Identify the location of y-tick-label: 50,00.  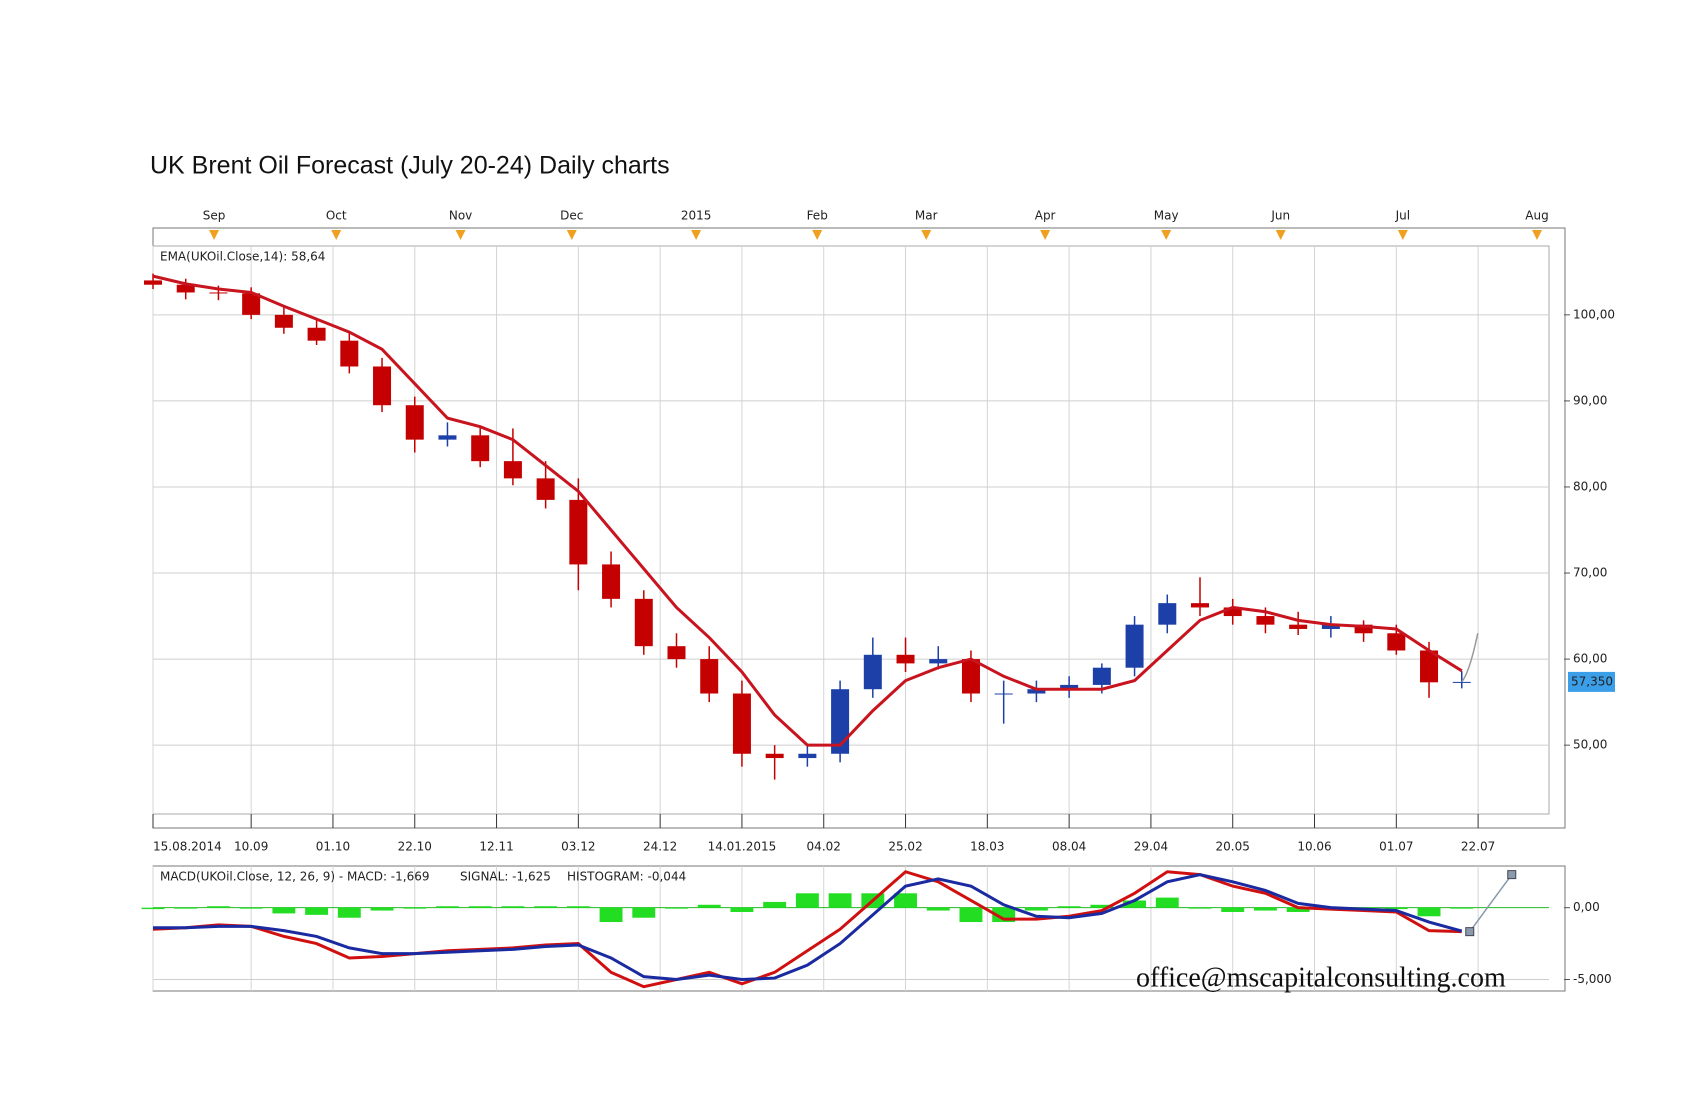
(1590, 745).